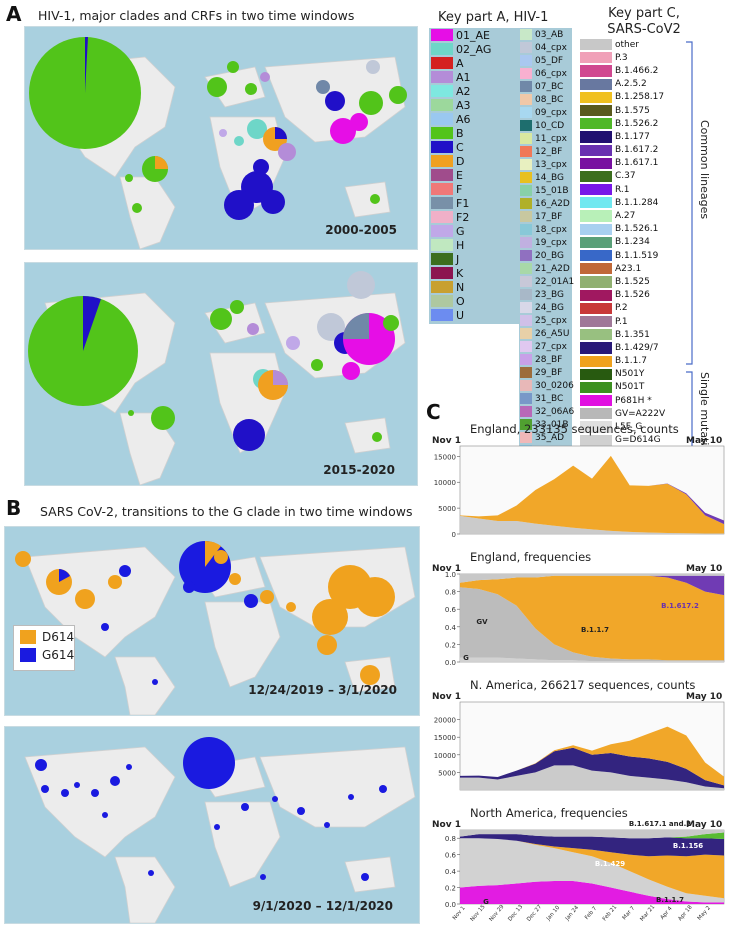  What do you see at coordinates (263, 877) in the screenshot?
I see `spie2-south-africa` at bounding box center [263, 877].